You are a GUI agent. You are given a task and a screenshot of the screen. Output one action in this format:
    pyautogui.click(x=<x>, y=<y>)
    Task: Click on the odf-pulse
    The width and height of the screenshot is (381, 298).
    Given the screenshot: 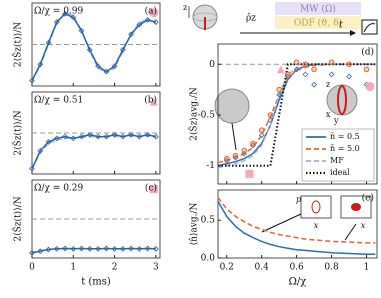 What is the action you would take?
    pyautogui.click(x=318, y=22)
    